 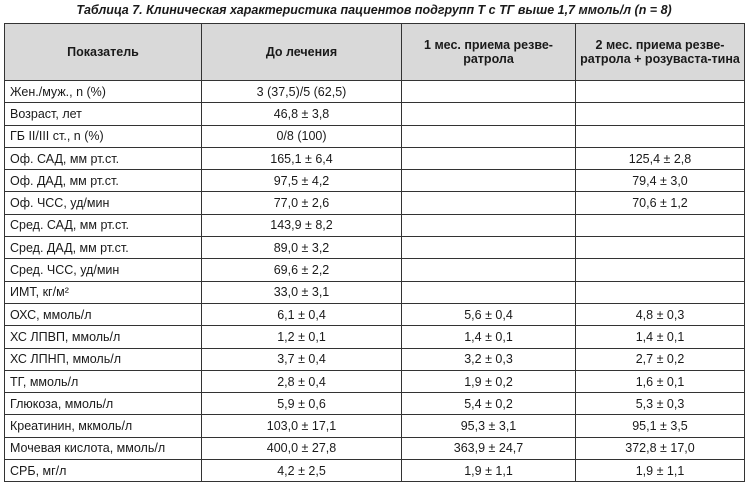 I want to click on value-cell: 4,8 ± 0,3, so click(x=660, y=314).